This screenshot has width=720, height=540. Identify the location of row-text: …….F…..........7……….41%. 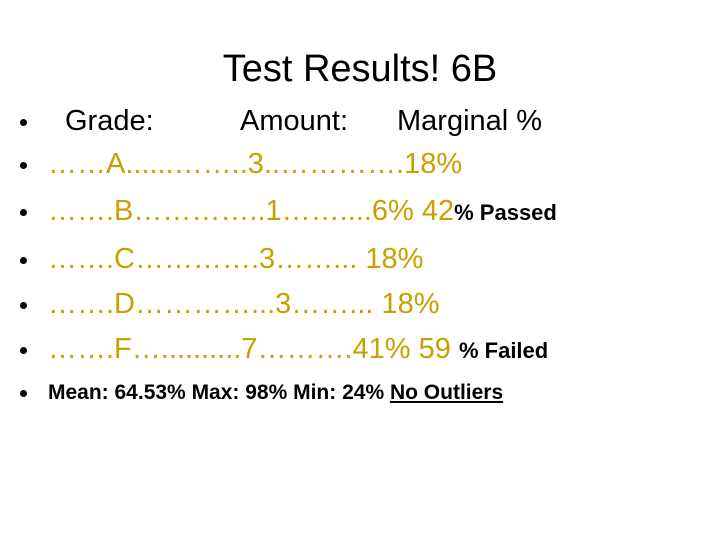
(229, 349).